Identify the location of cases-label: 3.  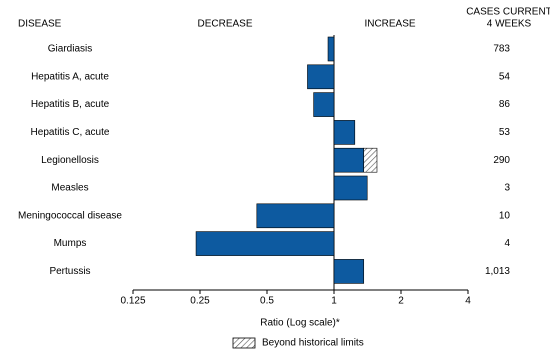
(507, 188).